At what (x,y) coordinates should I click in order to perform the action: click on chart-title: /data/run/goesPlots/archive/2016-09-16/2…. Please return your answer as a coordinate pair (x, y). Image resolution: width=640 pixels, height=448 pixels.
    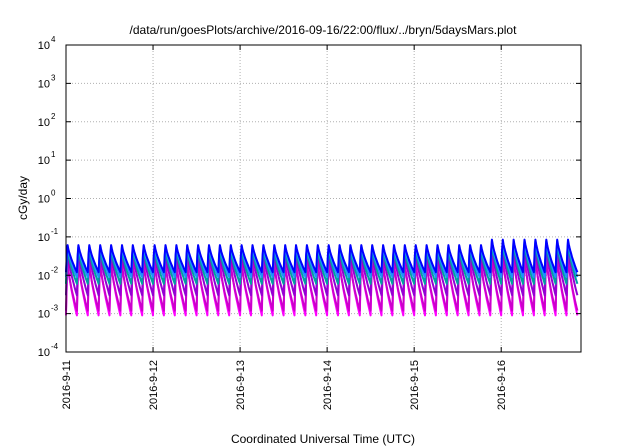
    Looking at the image, I should click on (324, 30).